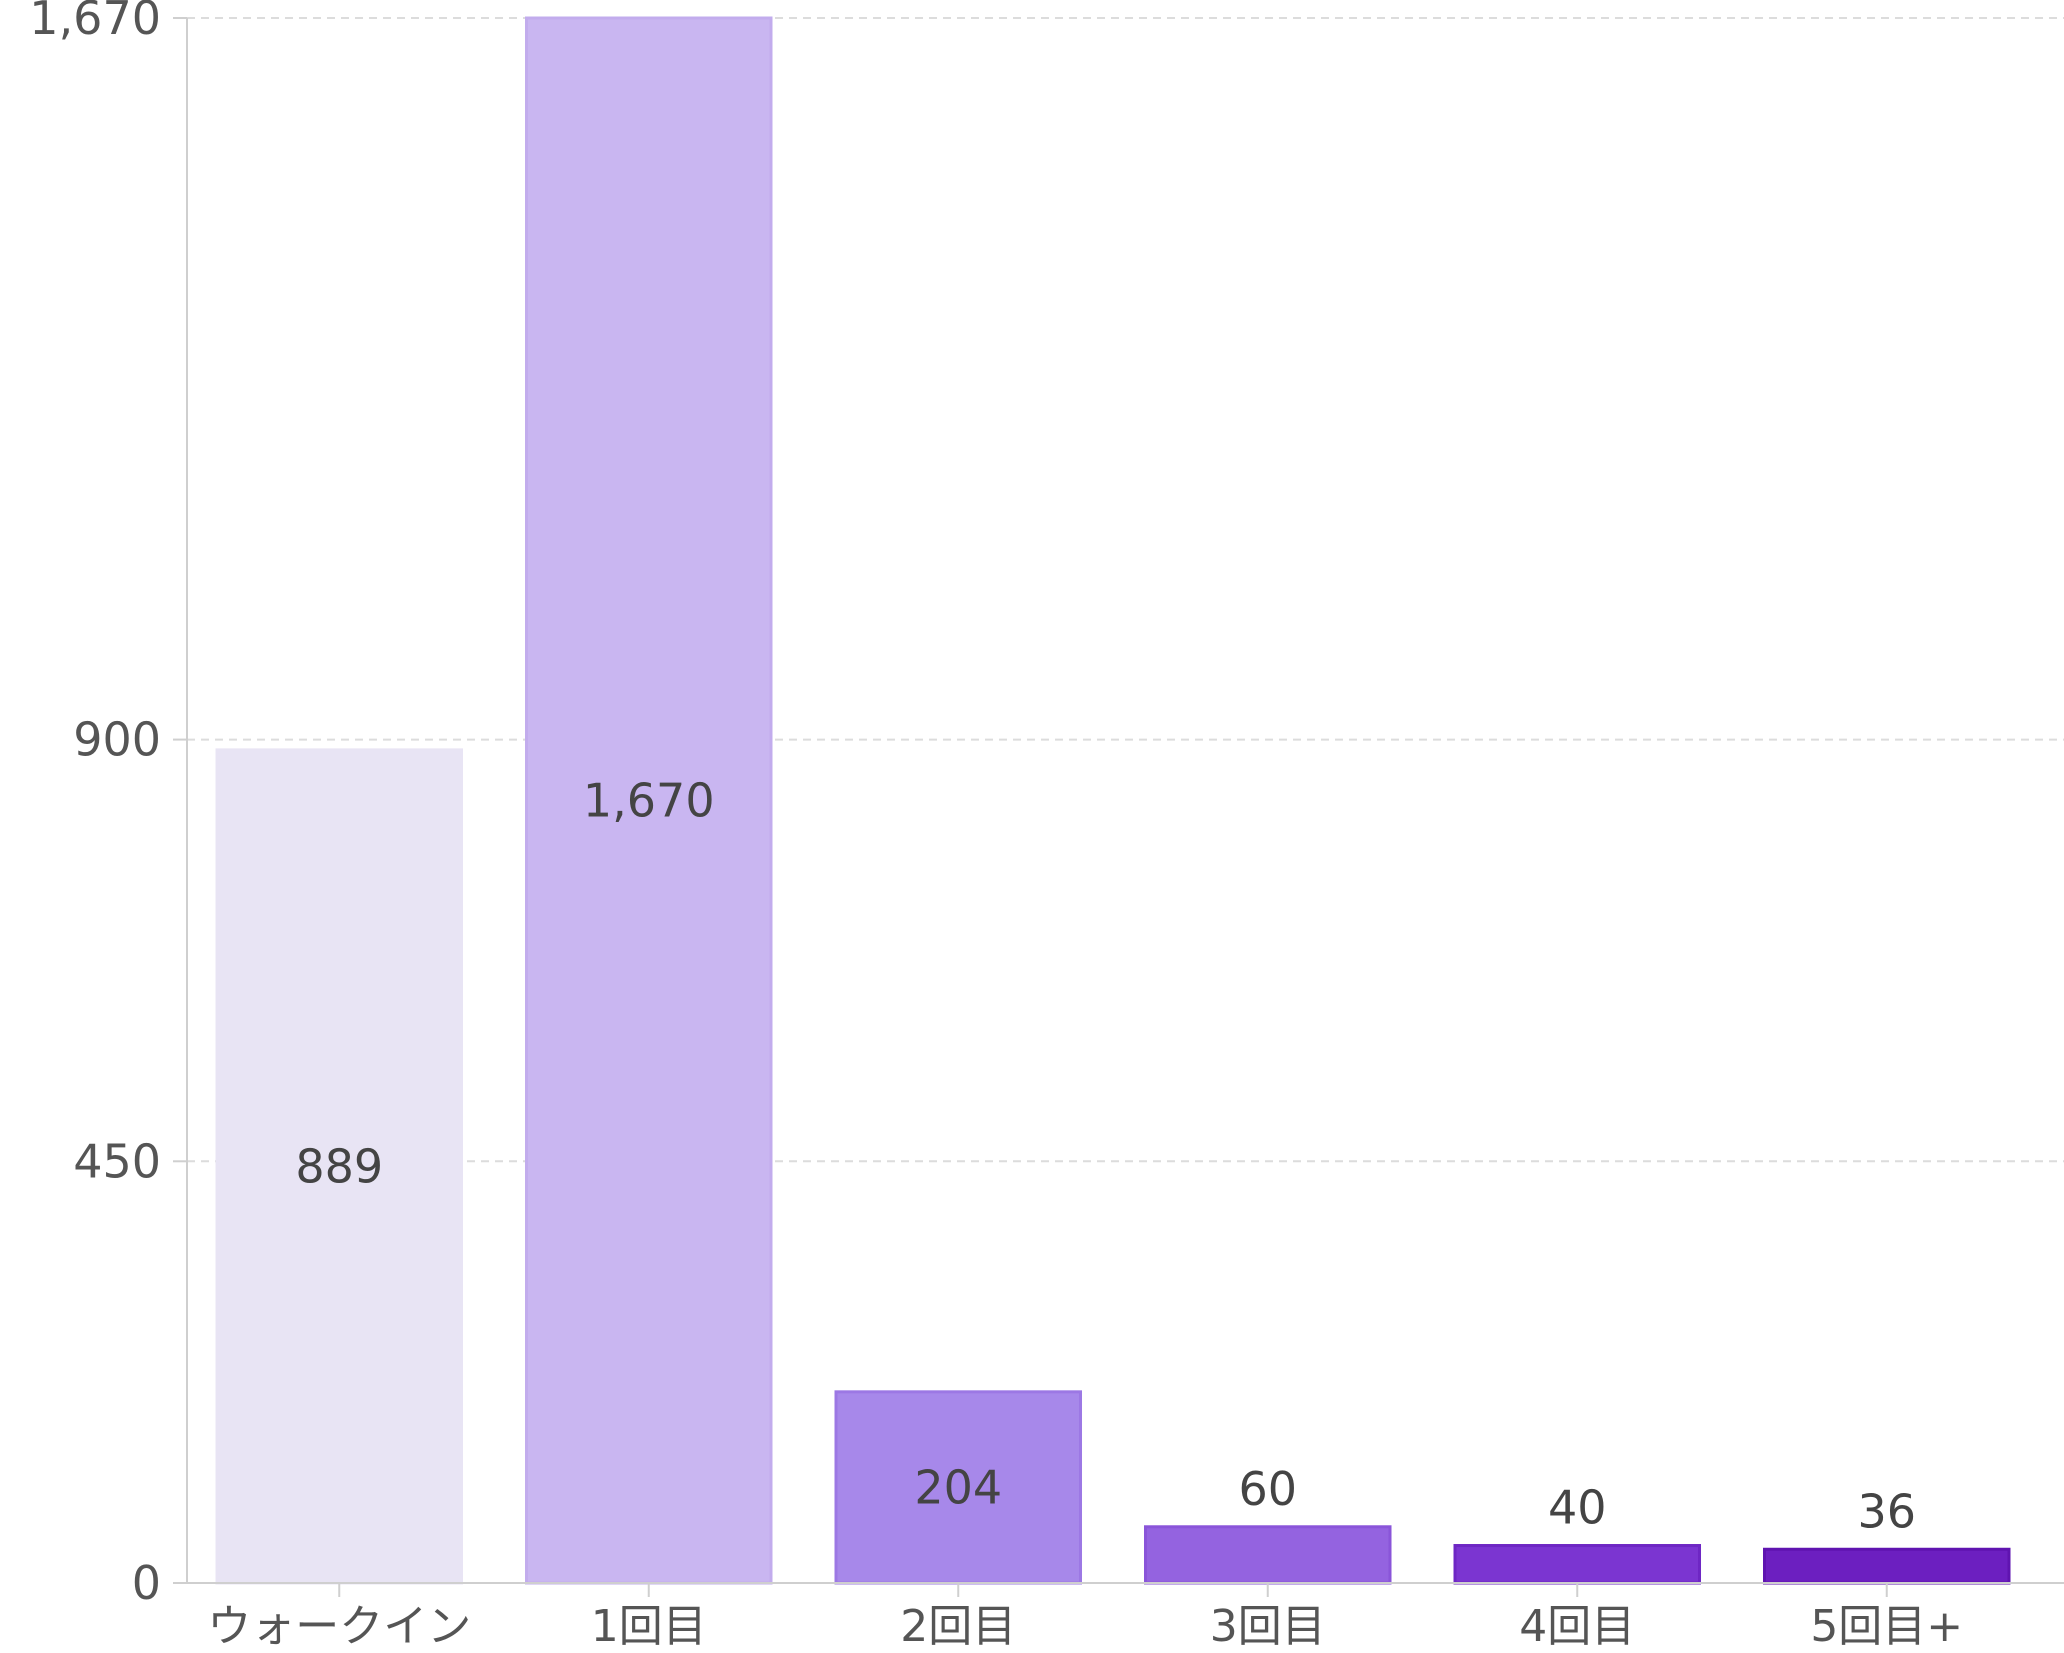 This screenshot has height=1653, width=2064. I want to click on data-label: 60, so click(1267, 1489).